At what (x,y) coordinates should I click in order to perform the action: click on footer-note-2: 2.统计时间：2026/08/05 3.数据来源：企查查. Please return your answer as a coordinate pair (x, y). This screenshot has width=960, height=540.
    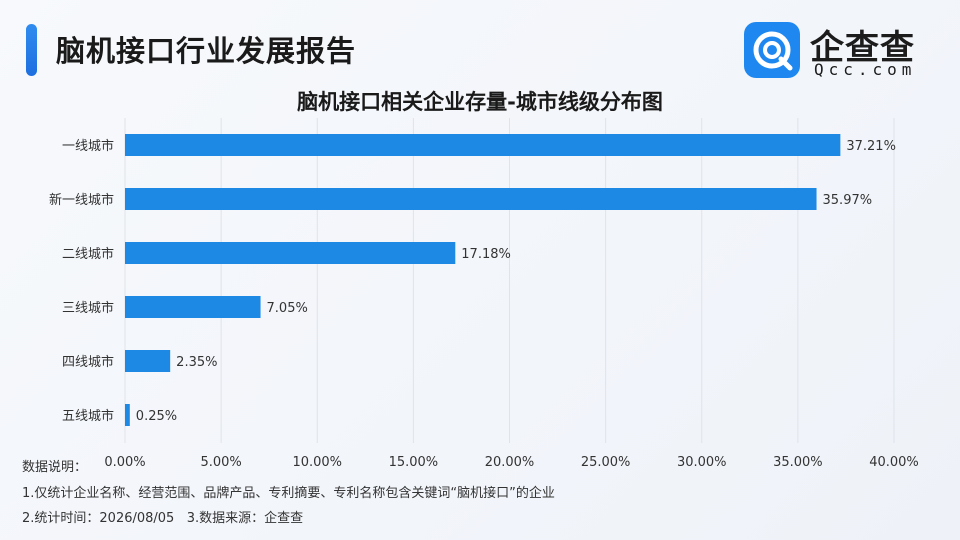
    Looking at the image, I should click on (163, 518).